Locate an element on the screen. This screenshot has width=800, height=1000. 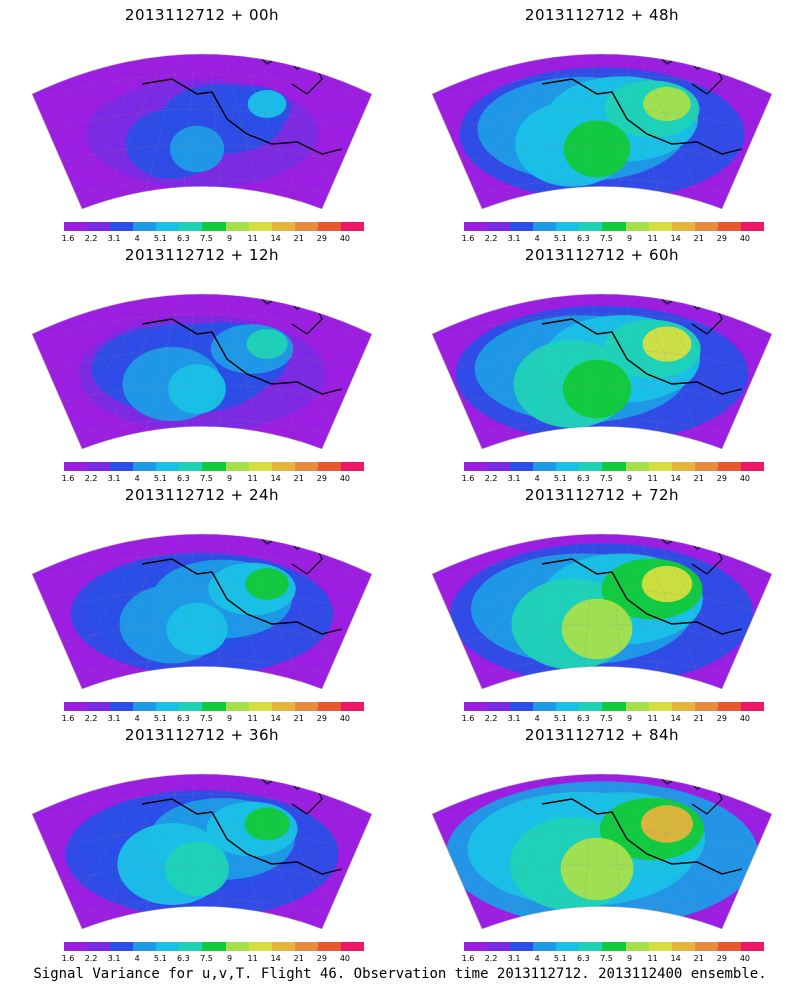
variance-map is located at coordinates (202, 131).